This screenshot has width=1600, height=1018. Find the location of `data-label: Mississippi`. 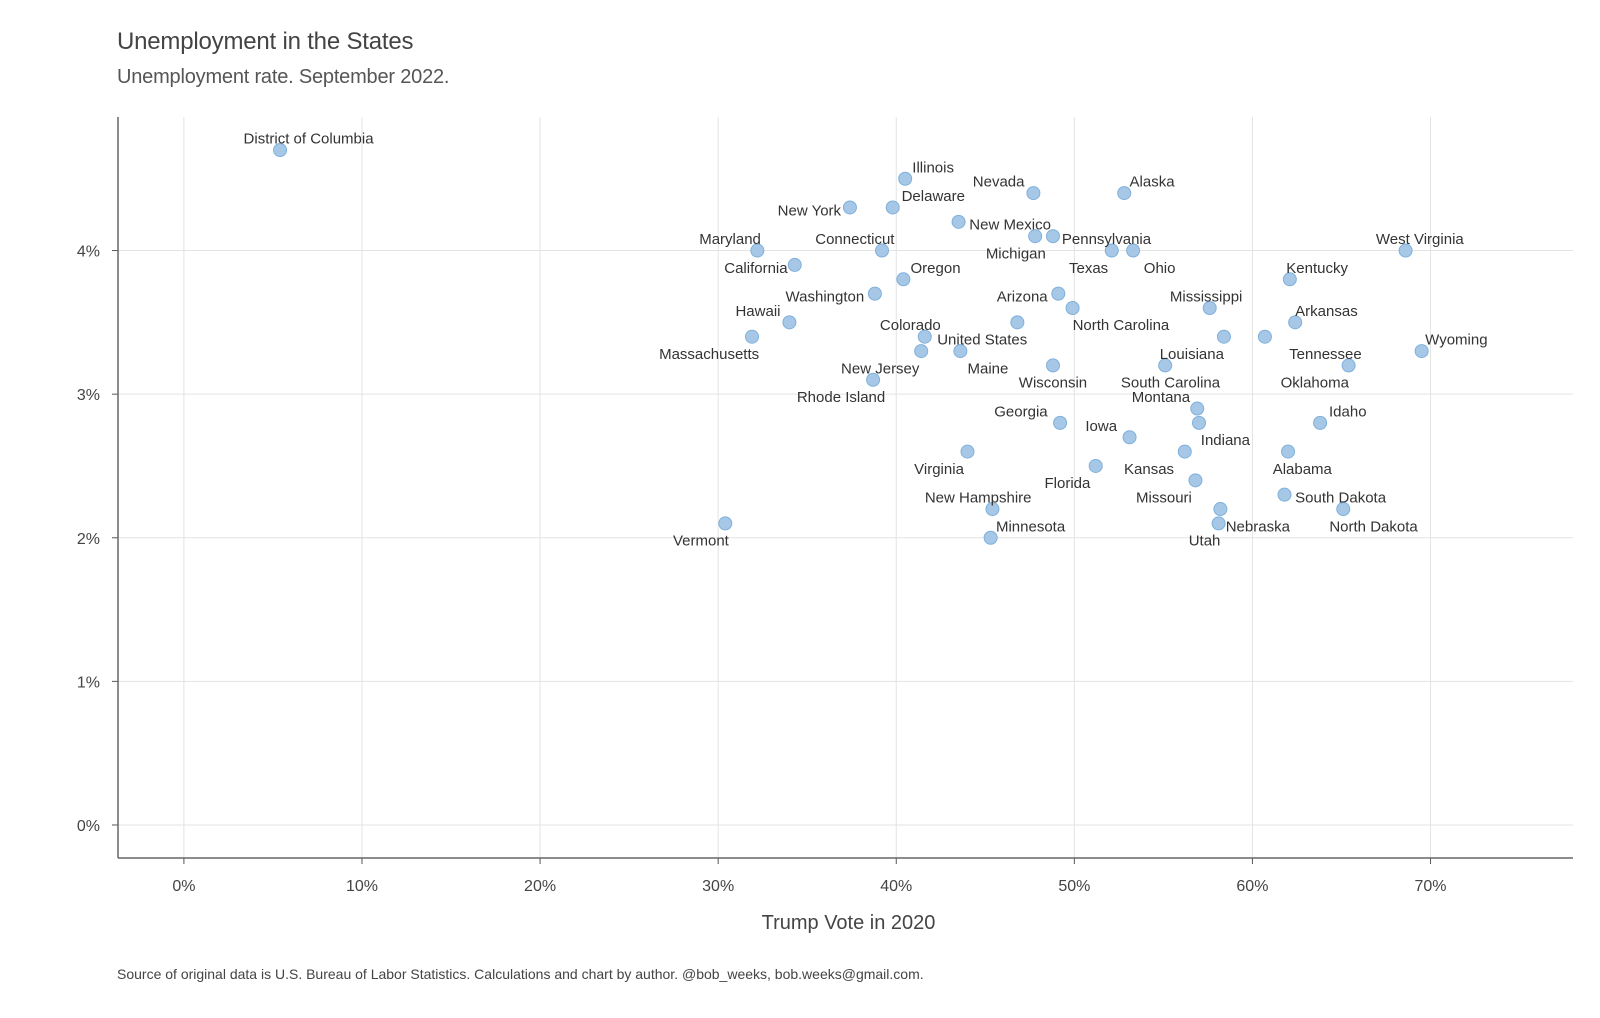

data-label: Mississippi is located at coordinates (1206, 297).